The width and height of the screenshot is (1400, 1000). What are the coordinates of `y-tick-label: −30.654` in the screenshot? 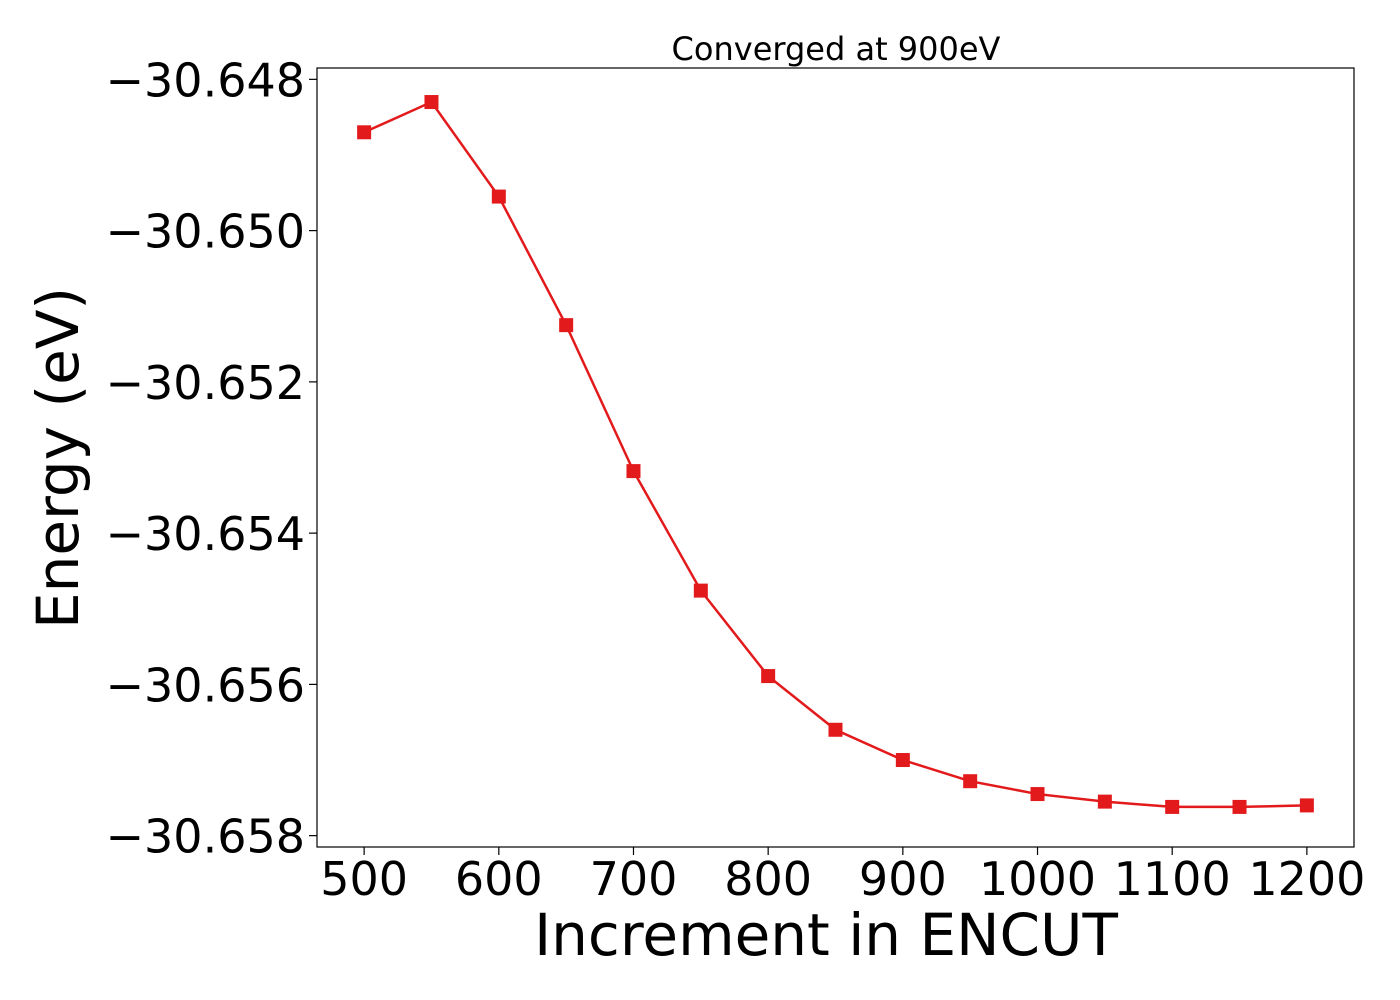 It's located at (206, 534).